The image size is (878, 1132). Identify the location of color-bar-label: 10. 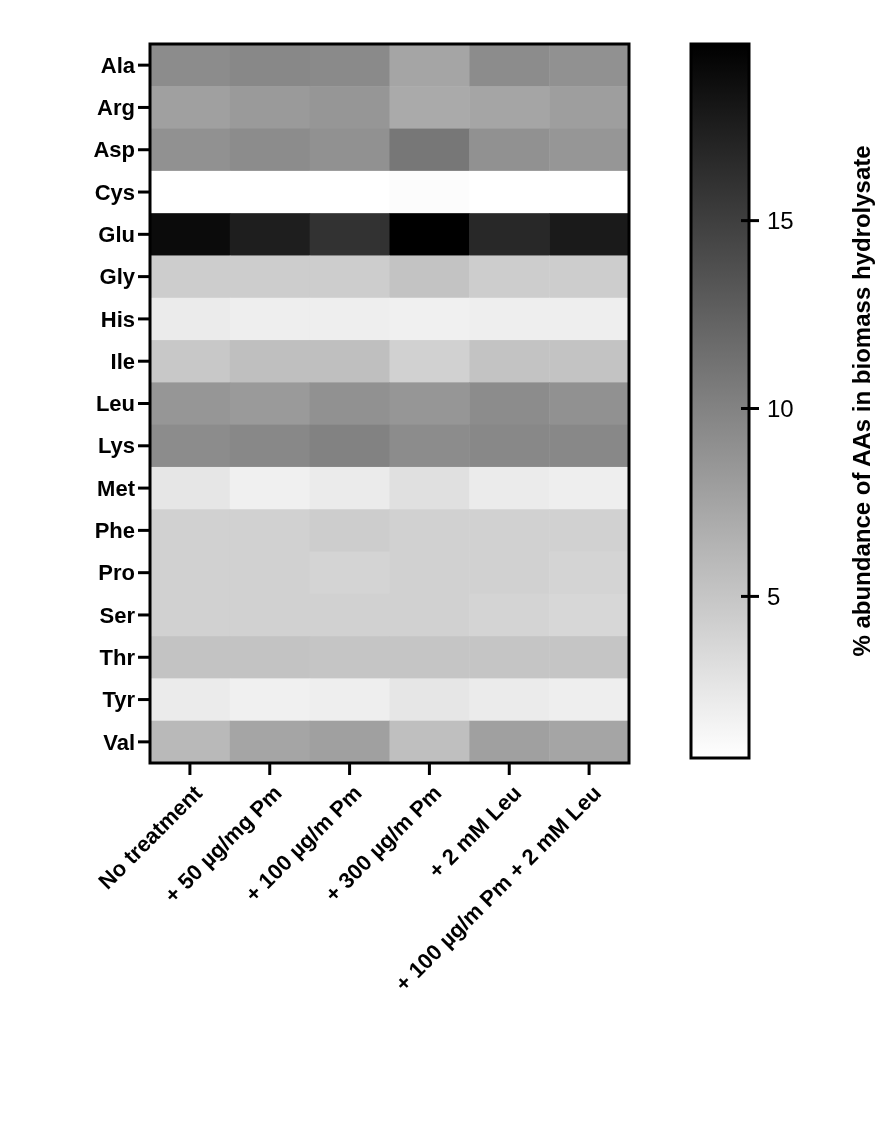
(780, 408).